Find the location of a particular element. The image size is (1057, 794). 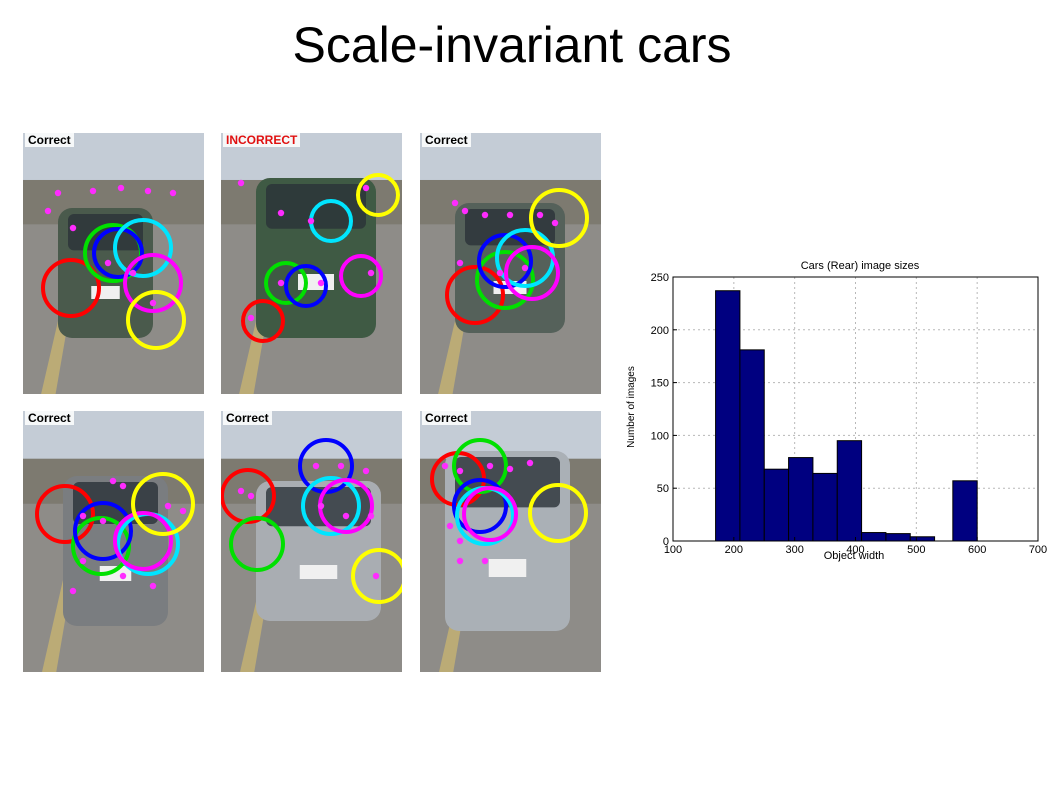

car-photo-2: INCORRECT is located at coordinates (311, 263).